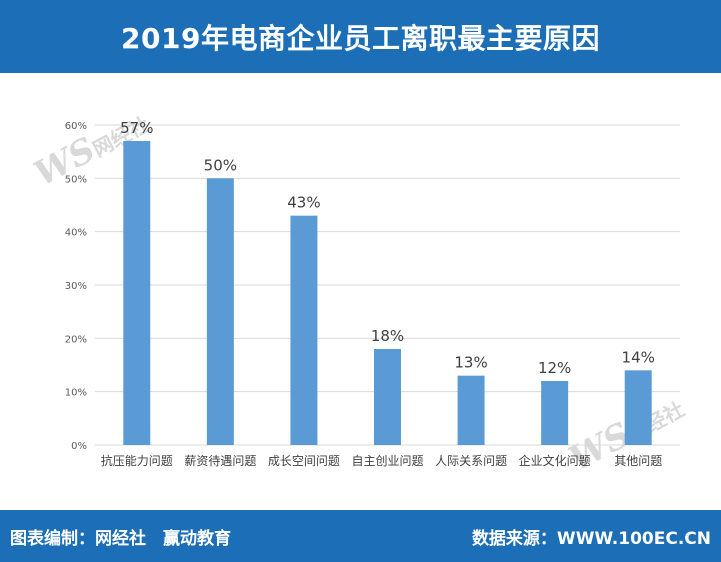 The height and width of the screenshot is (562, 721). Describe the element at coordinates (303, 203) in the screenshot. I see `data-label: 43%` at that location.